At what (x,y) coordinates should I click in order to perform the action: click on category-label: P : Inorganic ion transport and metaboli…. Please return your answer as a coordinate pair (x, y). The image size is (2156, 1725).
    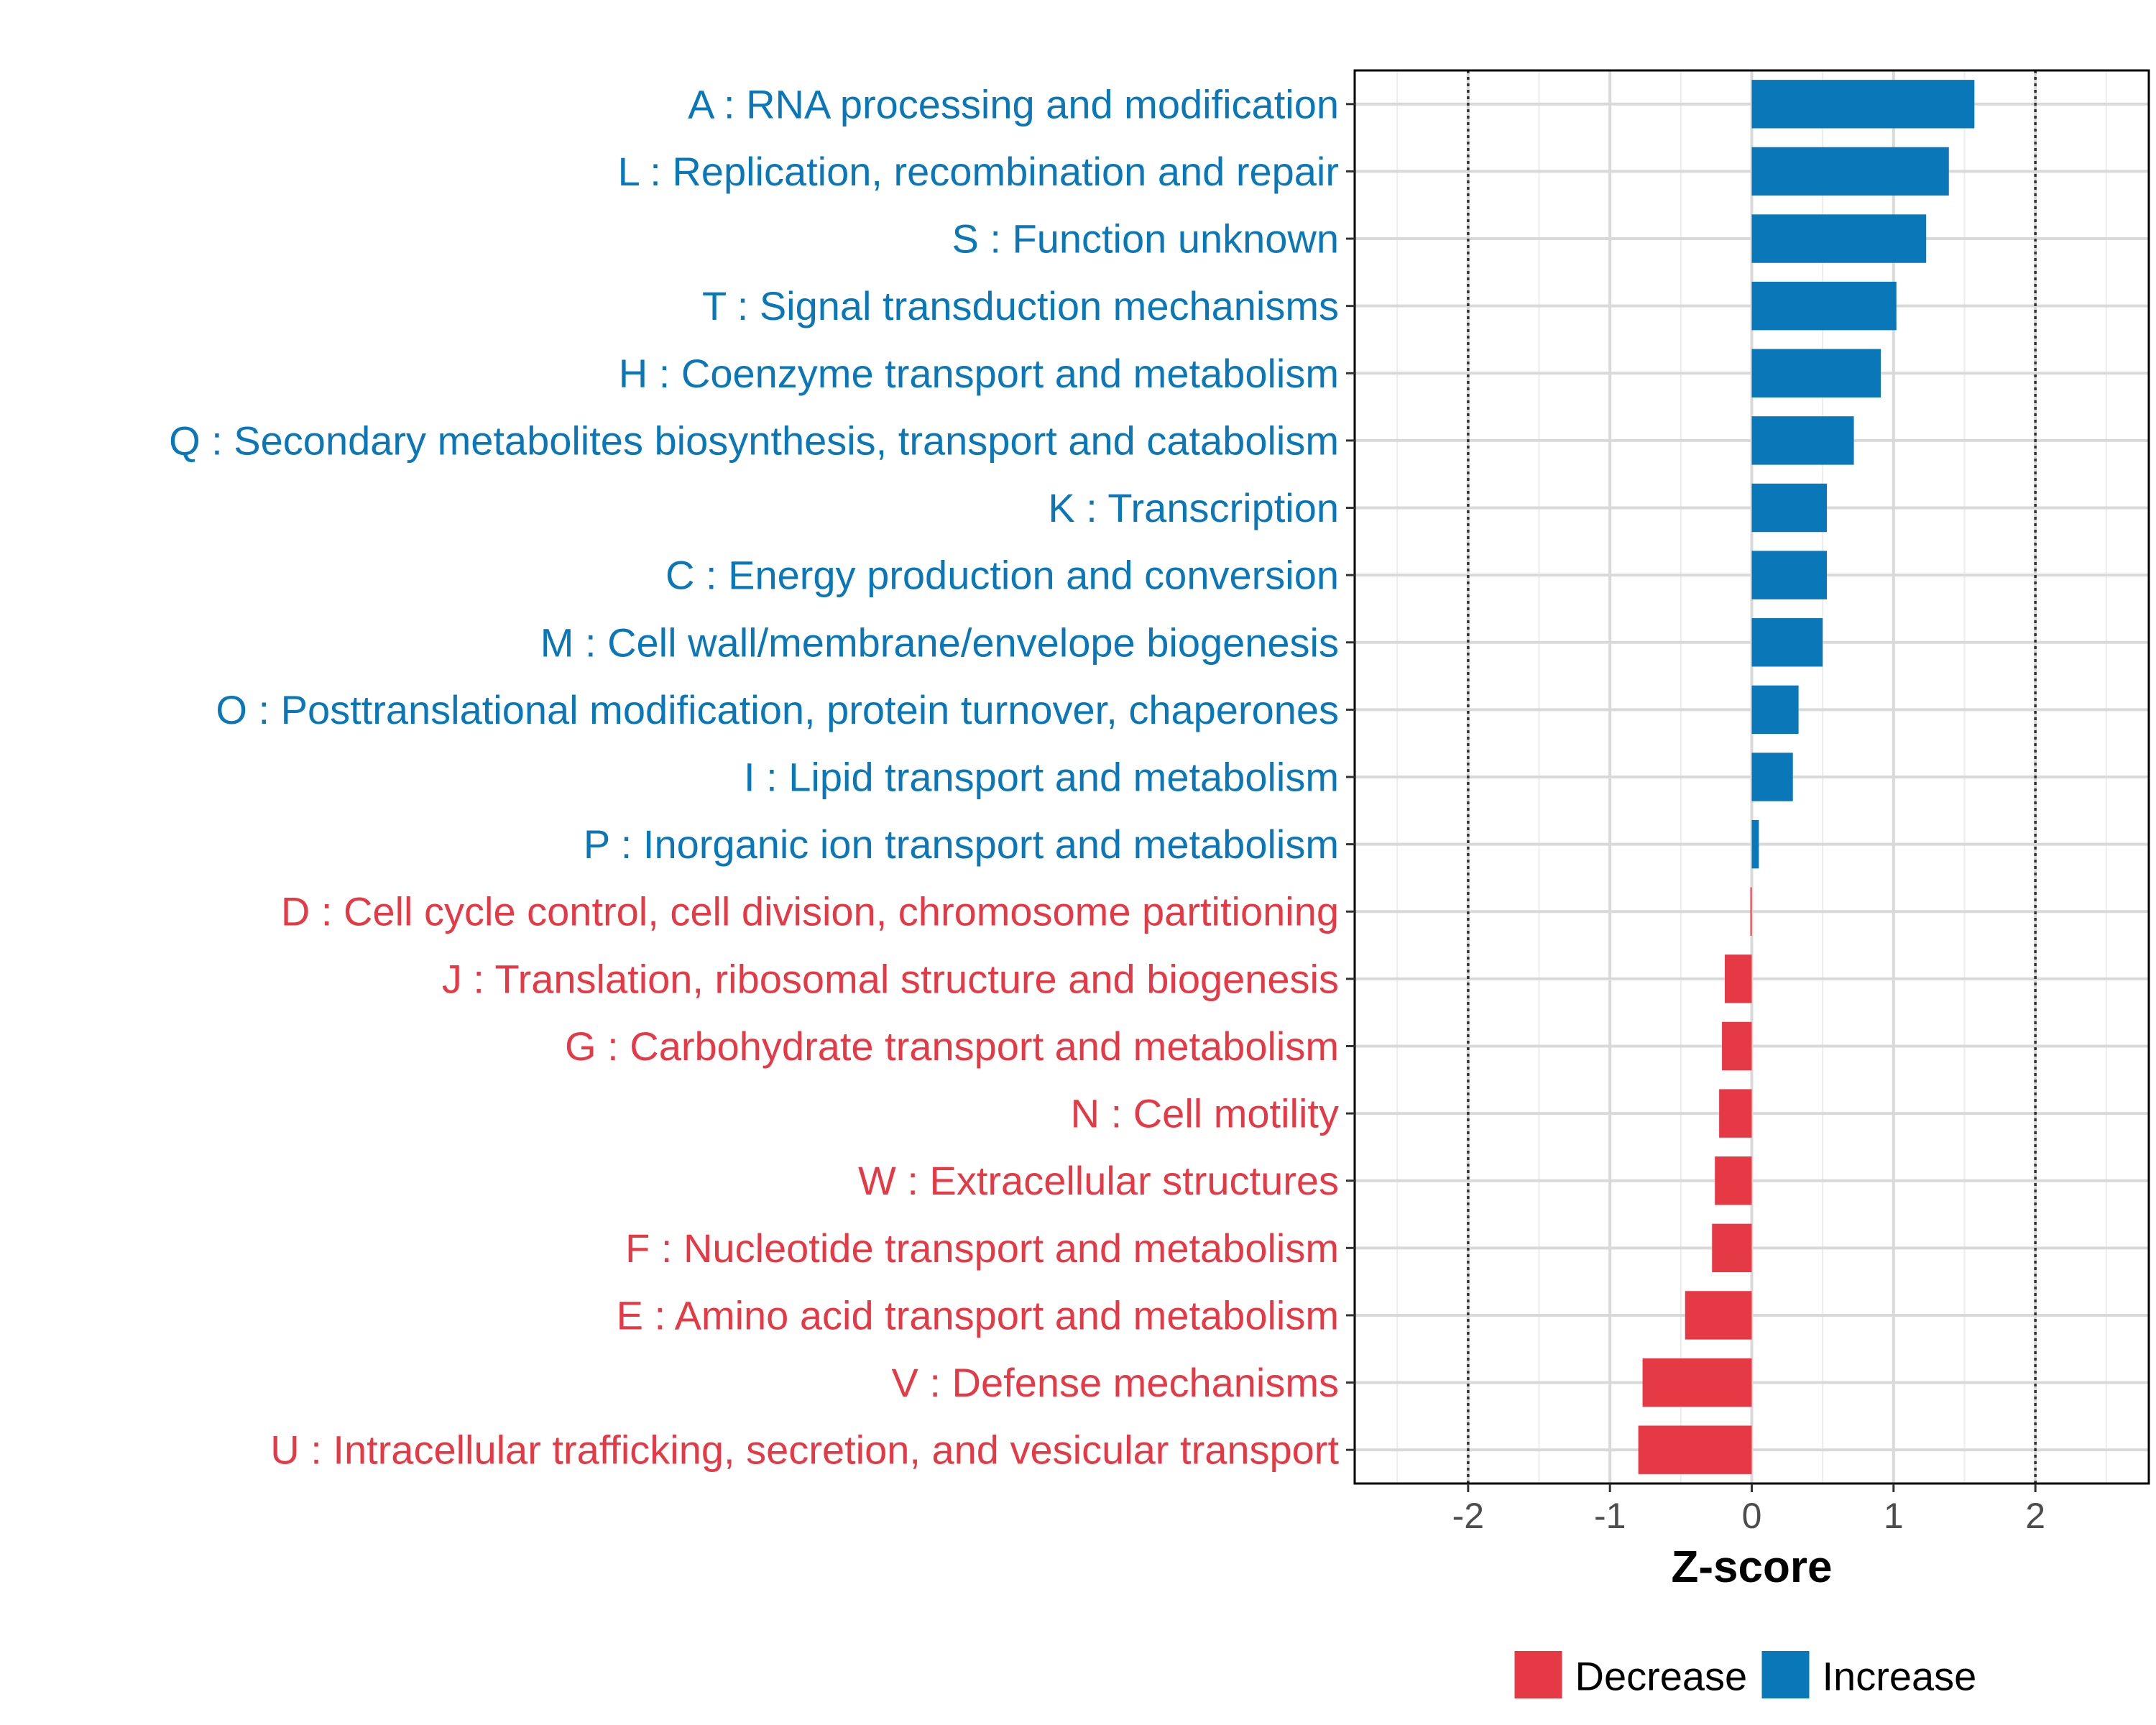
    Looking at the image, I should click on (961, 844).